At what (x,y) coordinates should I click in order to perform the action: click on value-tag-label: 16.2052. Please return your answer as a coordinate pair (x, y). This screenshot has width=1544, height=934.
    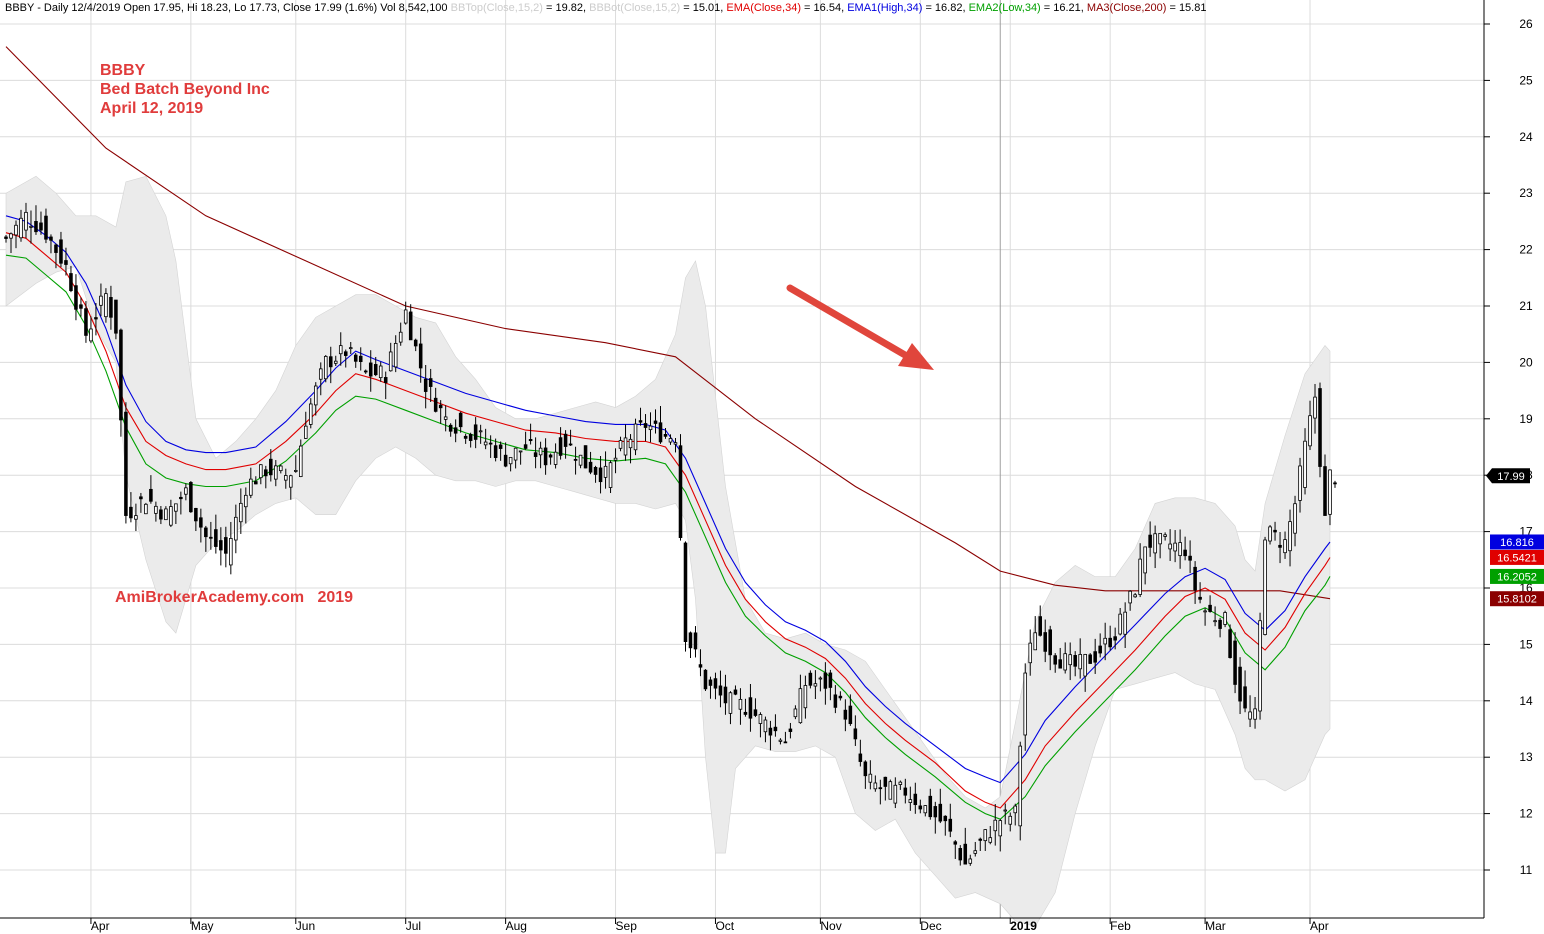
    Looking at the image, I should click on (1517, 577).